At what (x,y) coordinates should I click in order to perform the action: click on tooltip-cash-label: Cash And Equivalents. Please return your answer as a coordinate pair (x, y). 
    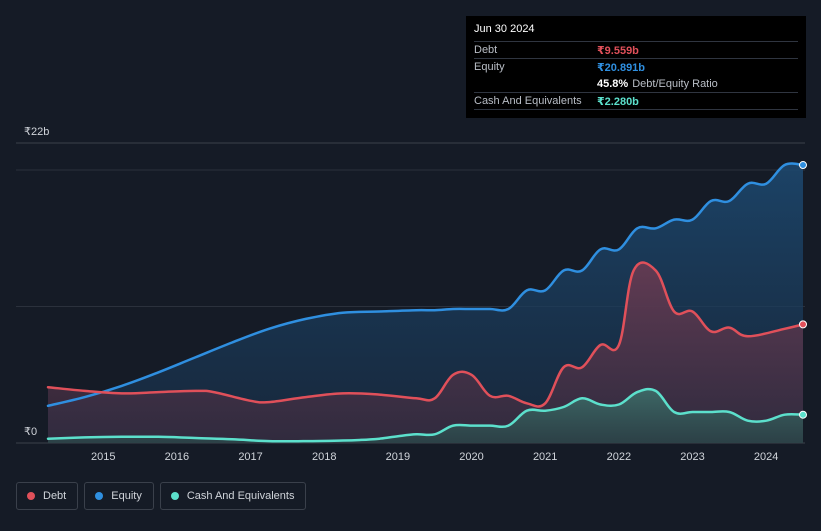
    Looking at the image, I should click on (528, 101).